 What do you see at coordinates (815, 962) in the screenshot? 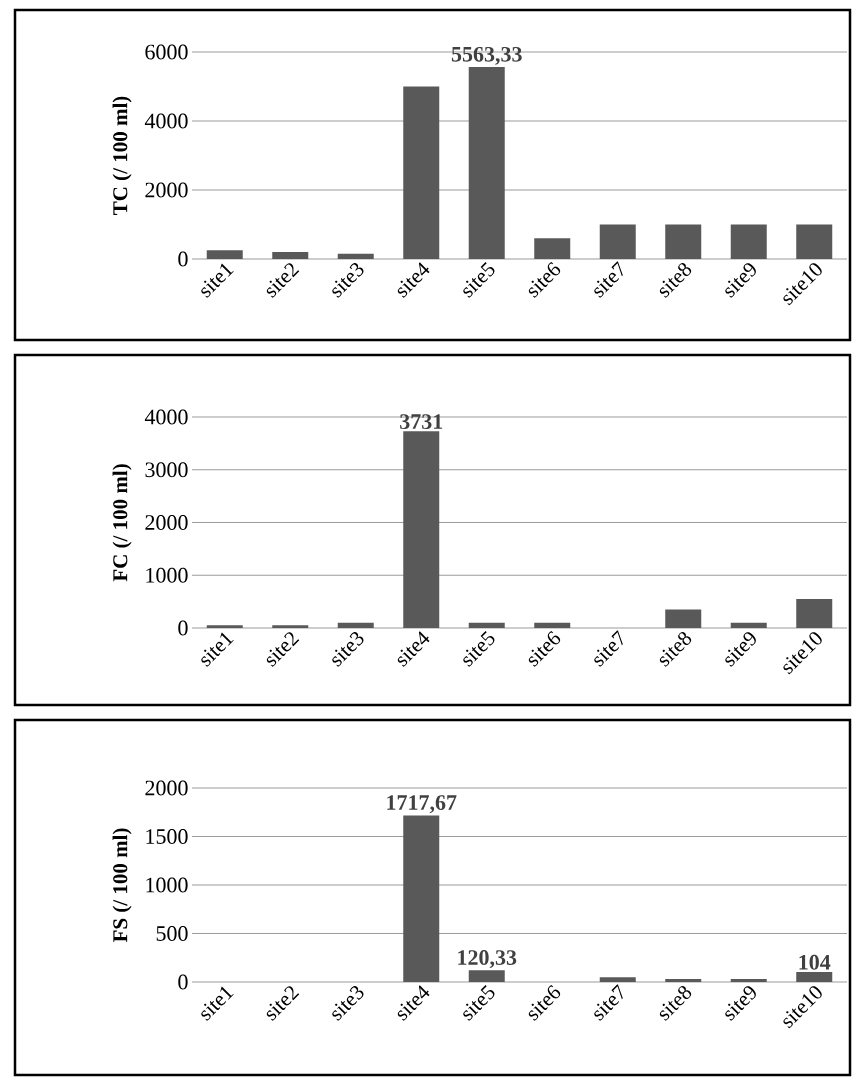
I see `data-label: 104` at bounding box center [815, 962].